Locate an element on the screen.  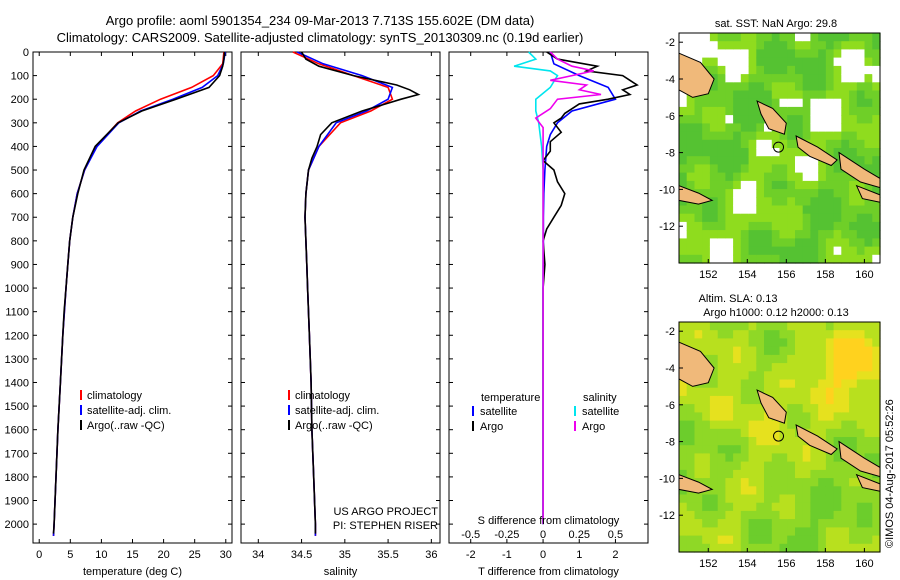
sla_map-xtick-label: 160 is located at coordinates (864, 564).